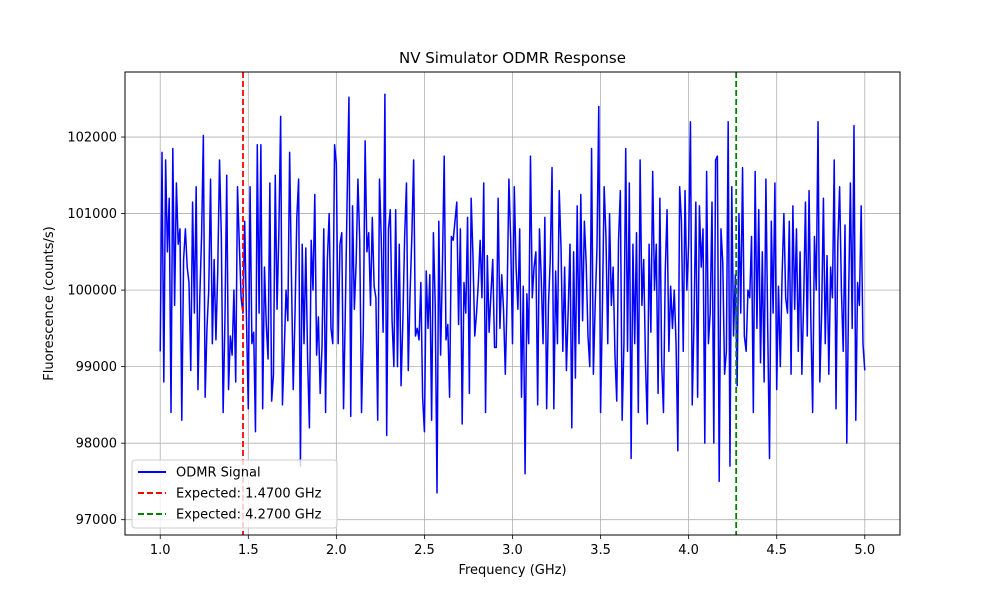  I want to click on y-tick-label: 101000, so click(92, 214).